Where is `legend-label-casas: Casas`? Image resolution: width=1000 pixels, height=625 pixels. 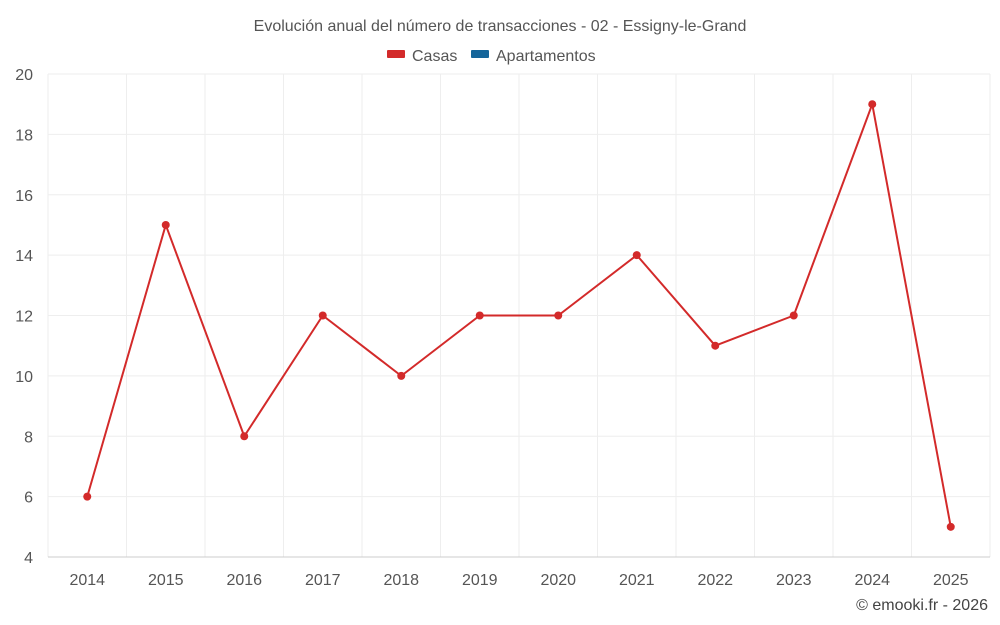 legend-label-casas: Casas is located at coordinates (434, 56).